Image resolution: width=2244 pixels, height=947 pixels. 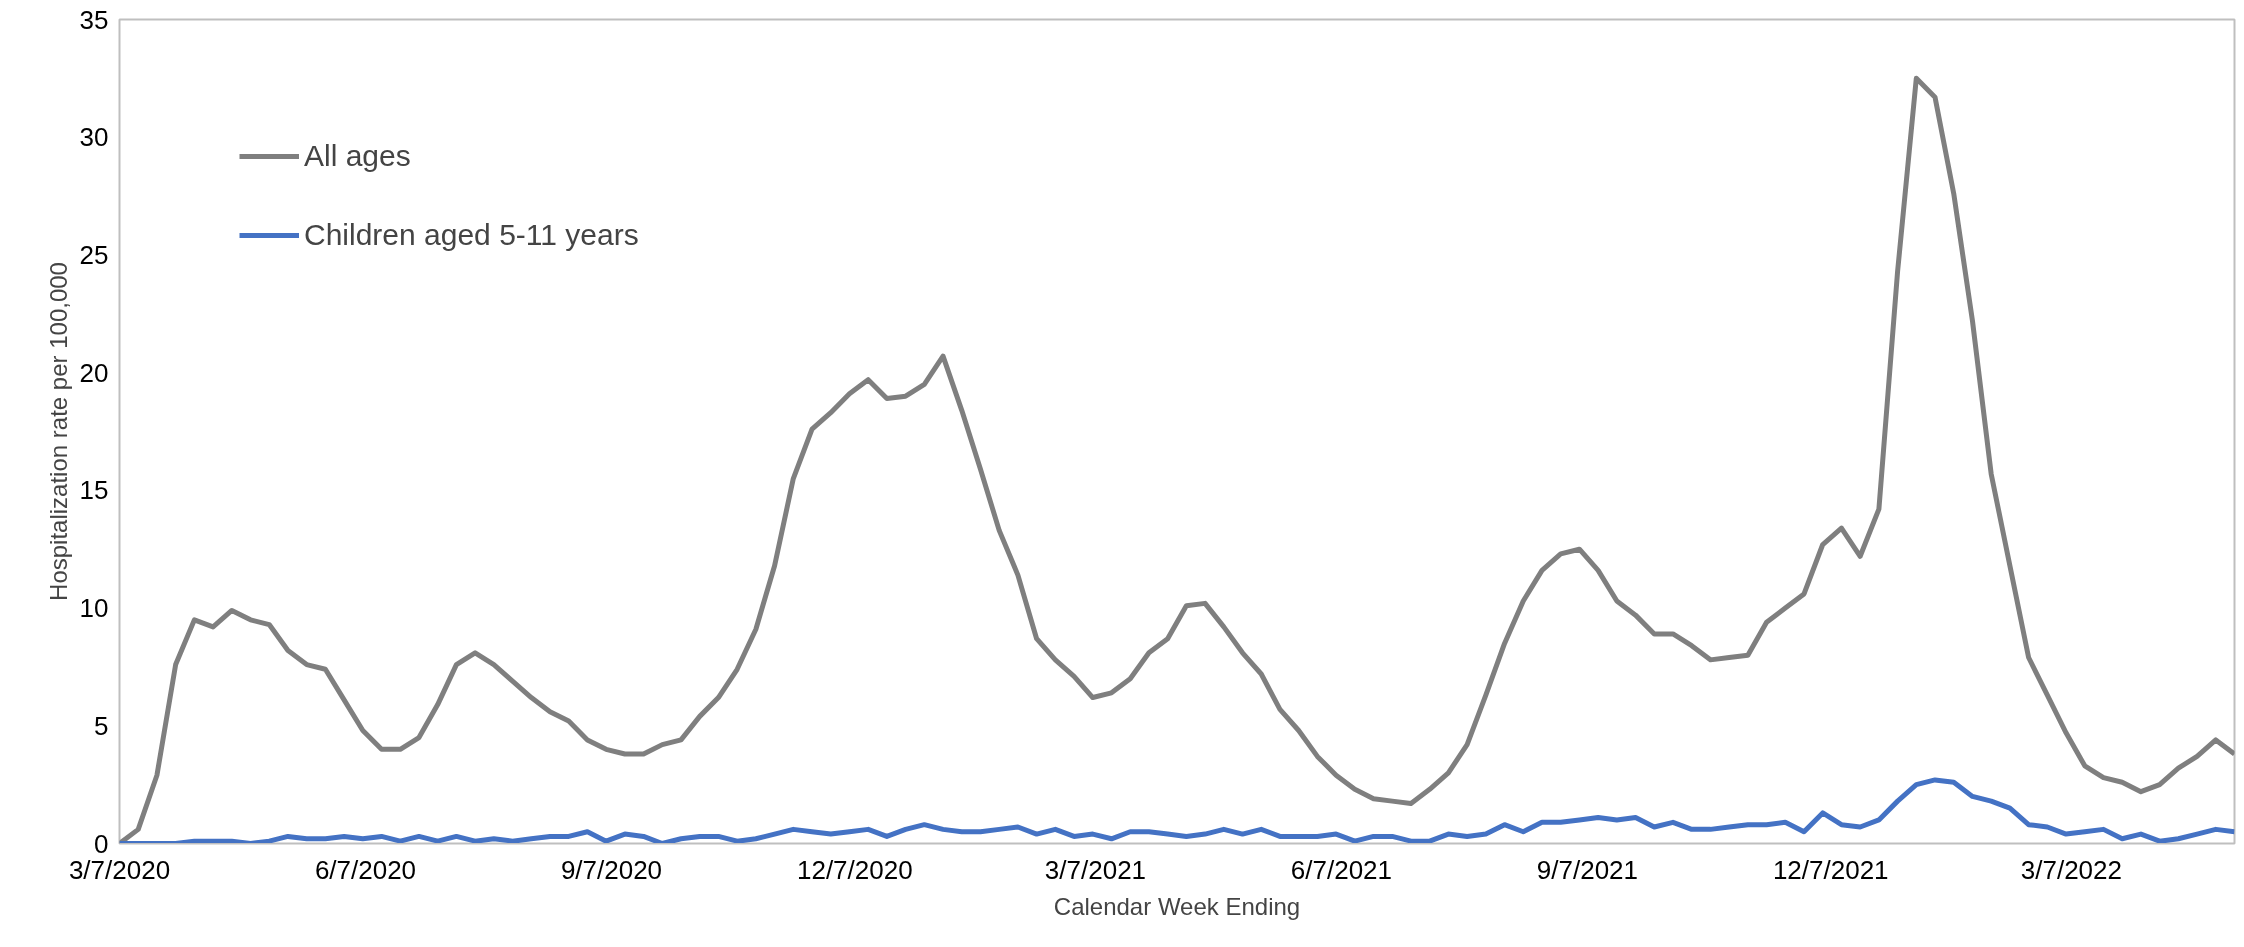 What do you see at coordinates (94, 19) in the screenshot?
I see `y-tick-label: 35` at bounding box center [94, 19].